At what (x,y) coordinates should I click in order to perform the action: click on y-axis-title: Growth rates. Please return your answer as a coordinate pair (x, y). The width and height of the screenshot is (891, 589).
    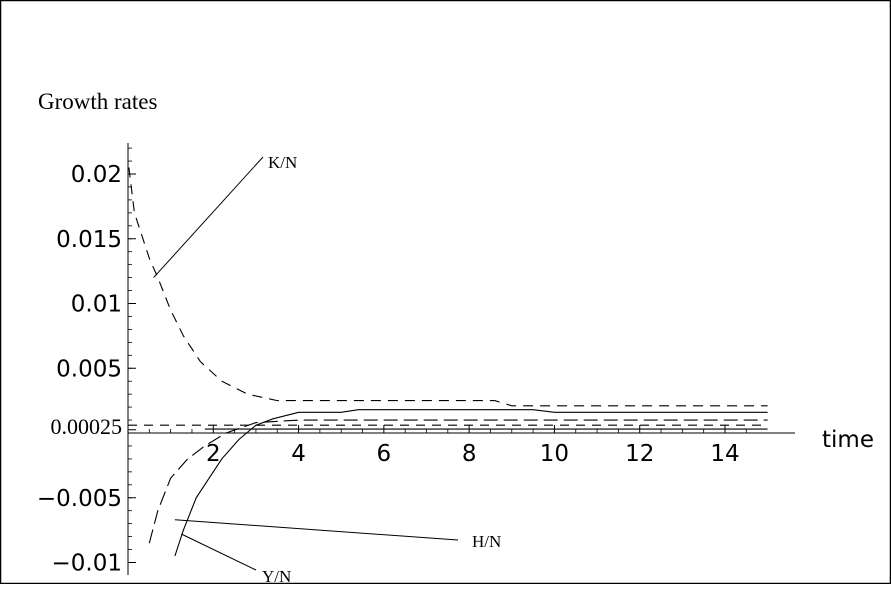
    Looking at the image, I should click on (97, 101).